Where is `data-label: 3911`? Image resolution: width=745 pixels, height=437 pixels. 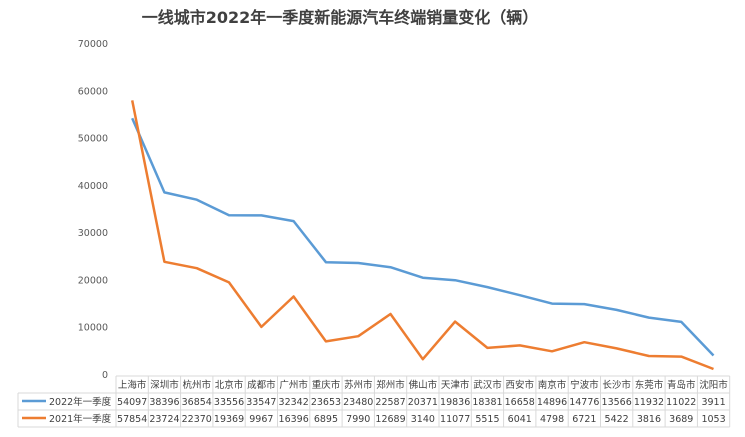 data-label: 3911 is located at coordinates (713, 402).